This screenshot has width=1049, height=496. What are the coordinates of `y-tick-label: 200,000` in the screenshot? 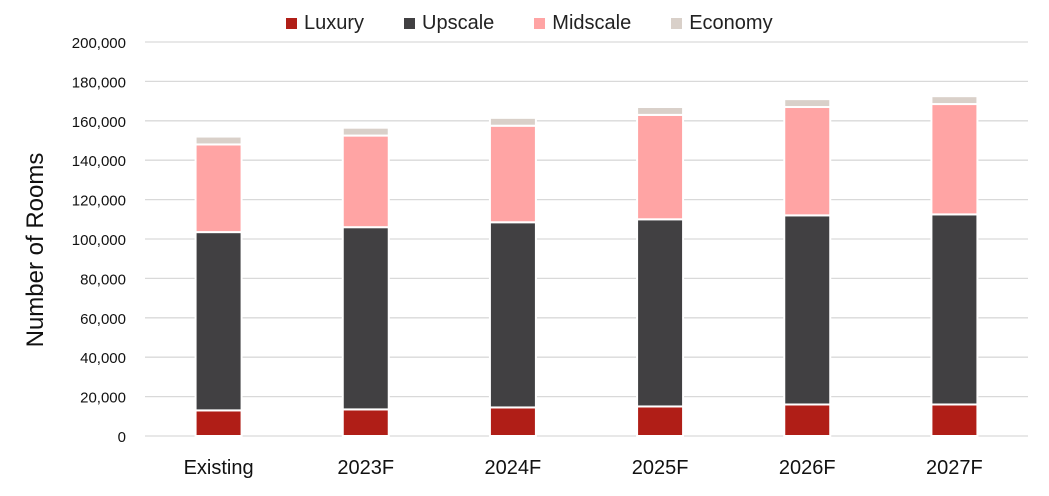 It's located at (99, 43).